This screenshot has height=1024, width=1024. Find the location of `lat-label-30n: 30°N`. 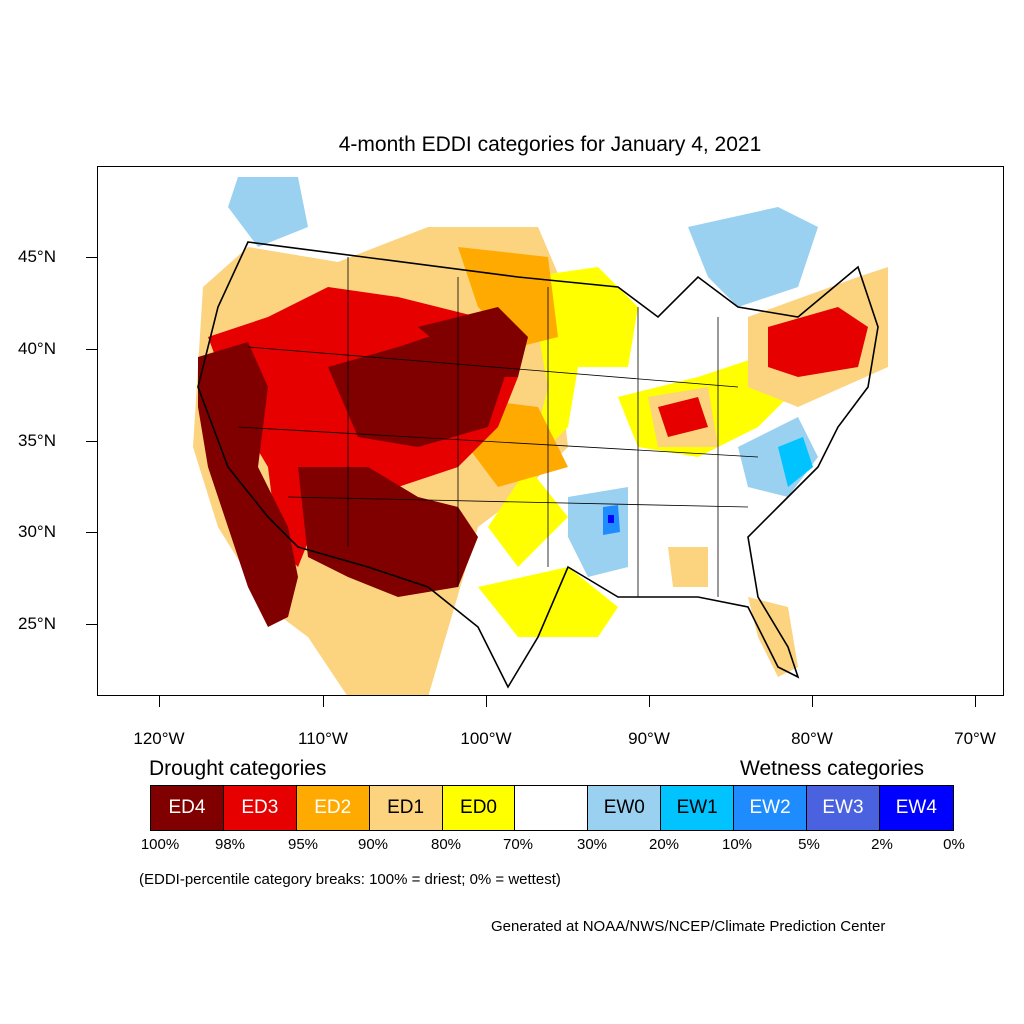

lat-label-30n: 30°N is located at coordinates (37, 531).